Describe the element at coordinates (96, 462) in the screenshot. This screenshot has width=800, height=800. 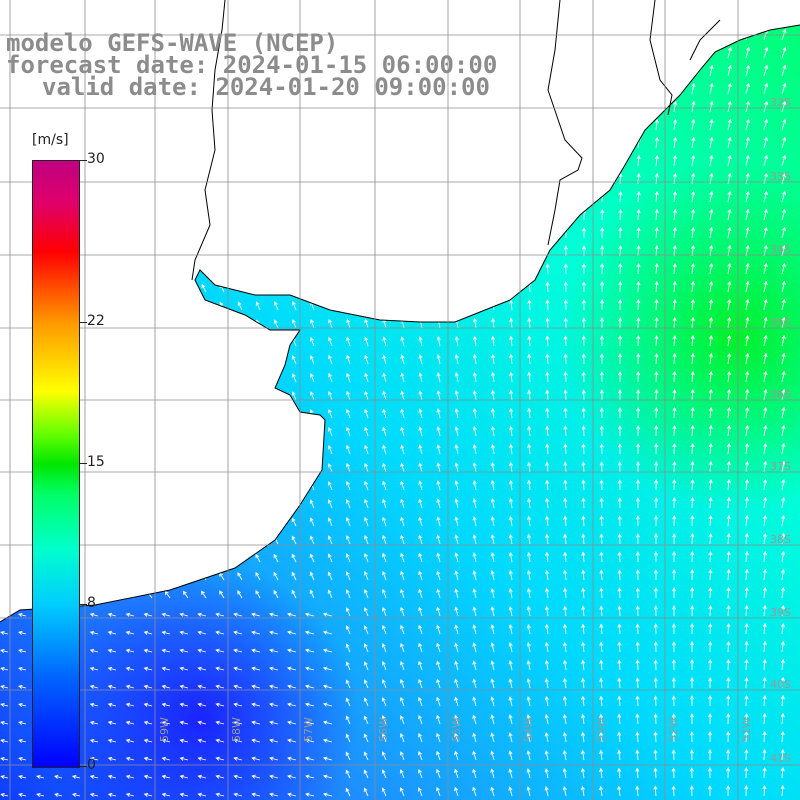
I see `colorbar-tick-label: 15` at that location.